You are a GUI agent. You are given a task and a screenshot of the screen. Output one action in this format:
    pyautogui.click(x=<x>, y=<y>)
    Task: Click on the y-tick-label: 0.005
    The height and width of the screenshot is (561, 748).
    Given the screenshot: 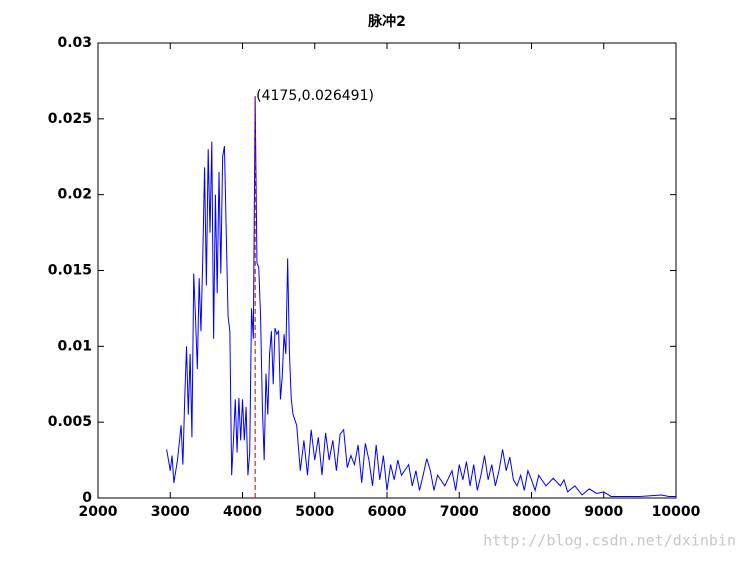 What is the action you would take?
    pyautogui.click(x=70, y=422)
    